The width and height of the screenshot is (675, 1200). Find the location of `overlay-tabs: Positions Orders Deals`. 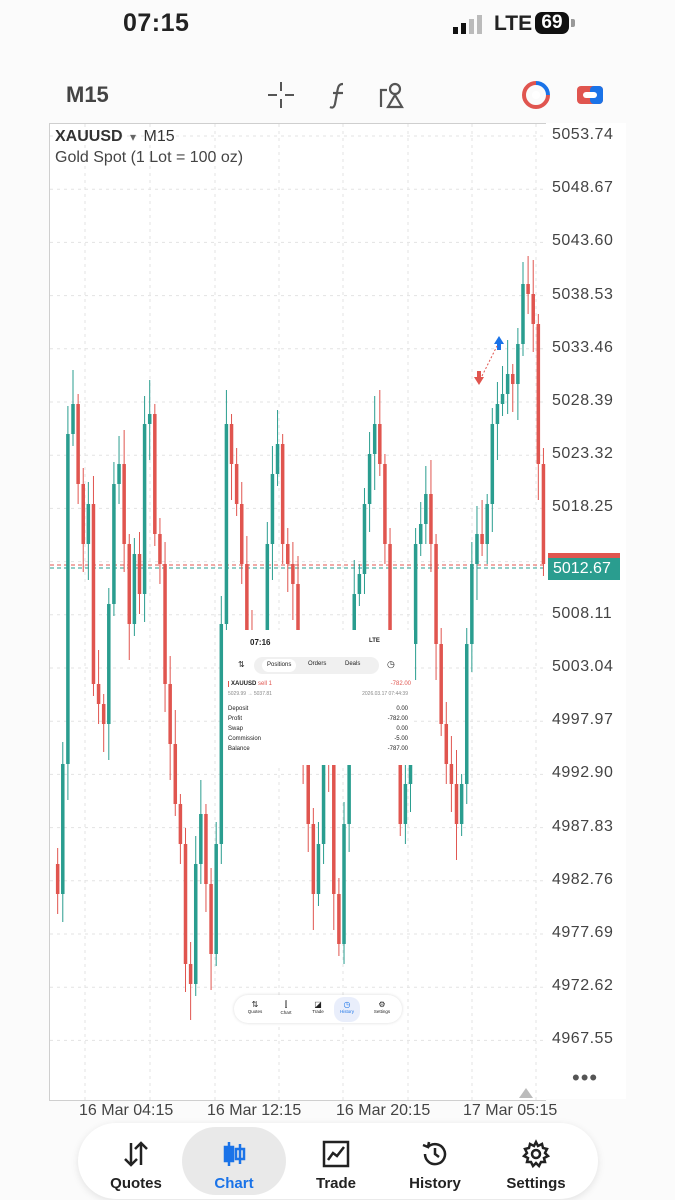

overlay-tabs: Positions Orders Deals is located at coordinates (316, 665).